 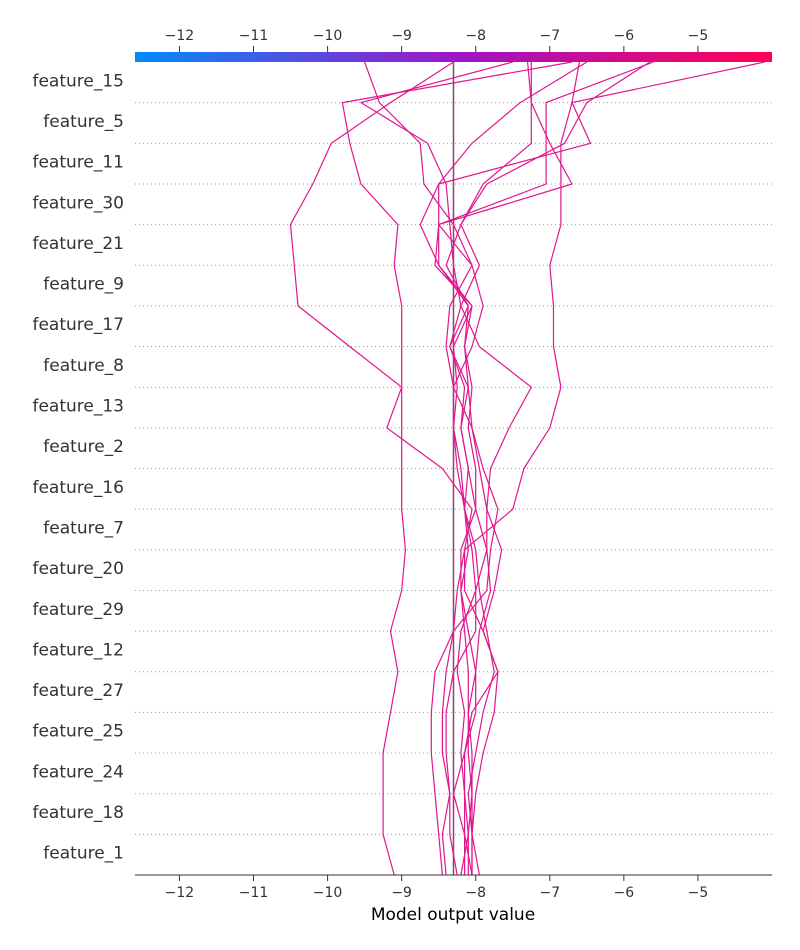 What do you see at coordinates (78, 81) in the screenshot?
I see `feature-label: feature_15` at bounding box center [78, 81].